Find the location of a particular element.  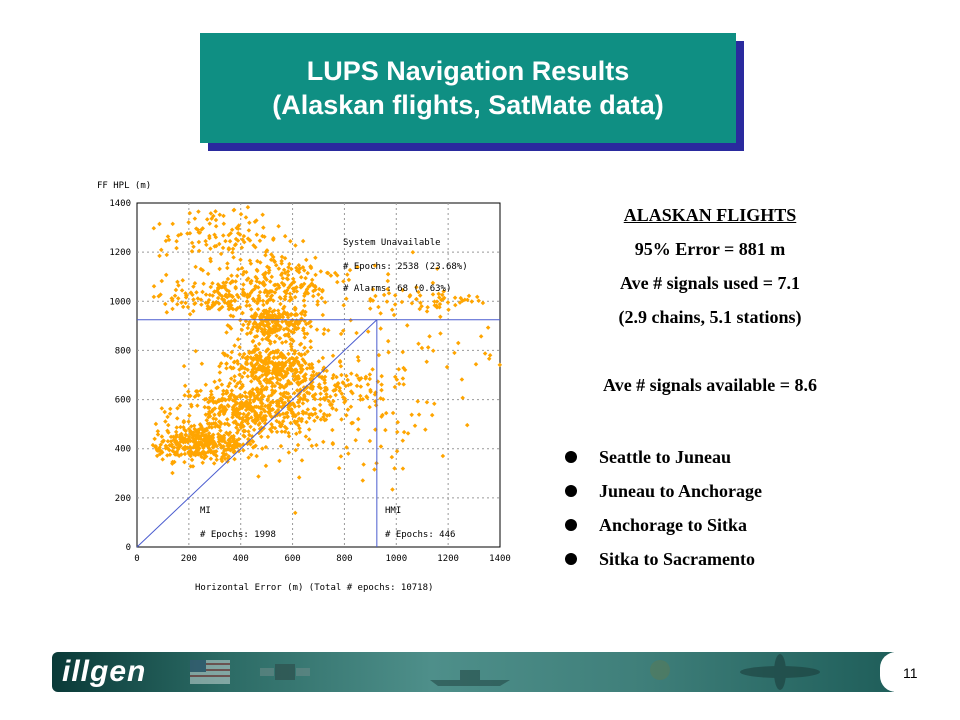

route-item: Sitka to Sacramento is located at coordinates (663, 559).